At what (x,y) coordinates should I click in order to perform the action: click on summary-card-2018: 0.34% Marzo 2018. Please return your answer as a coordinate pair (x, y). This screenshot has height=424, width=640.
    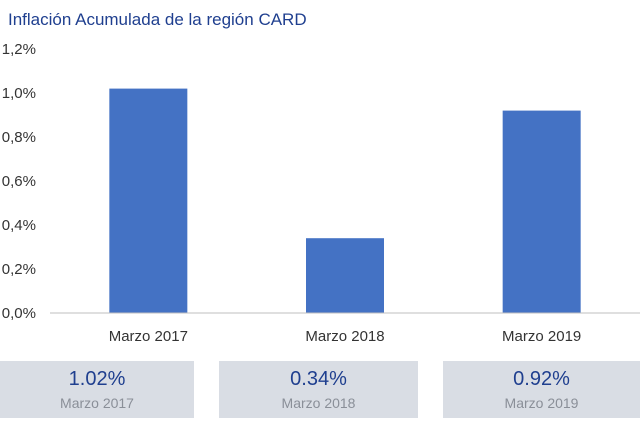
    Looking at the image, I should click on (318, 389).